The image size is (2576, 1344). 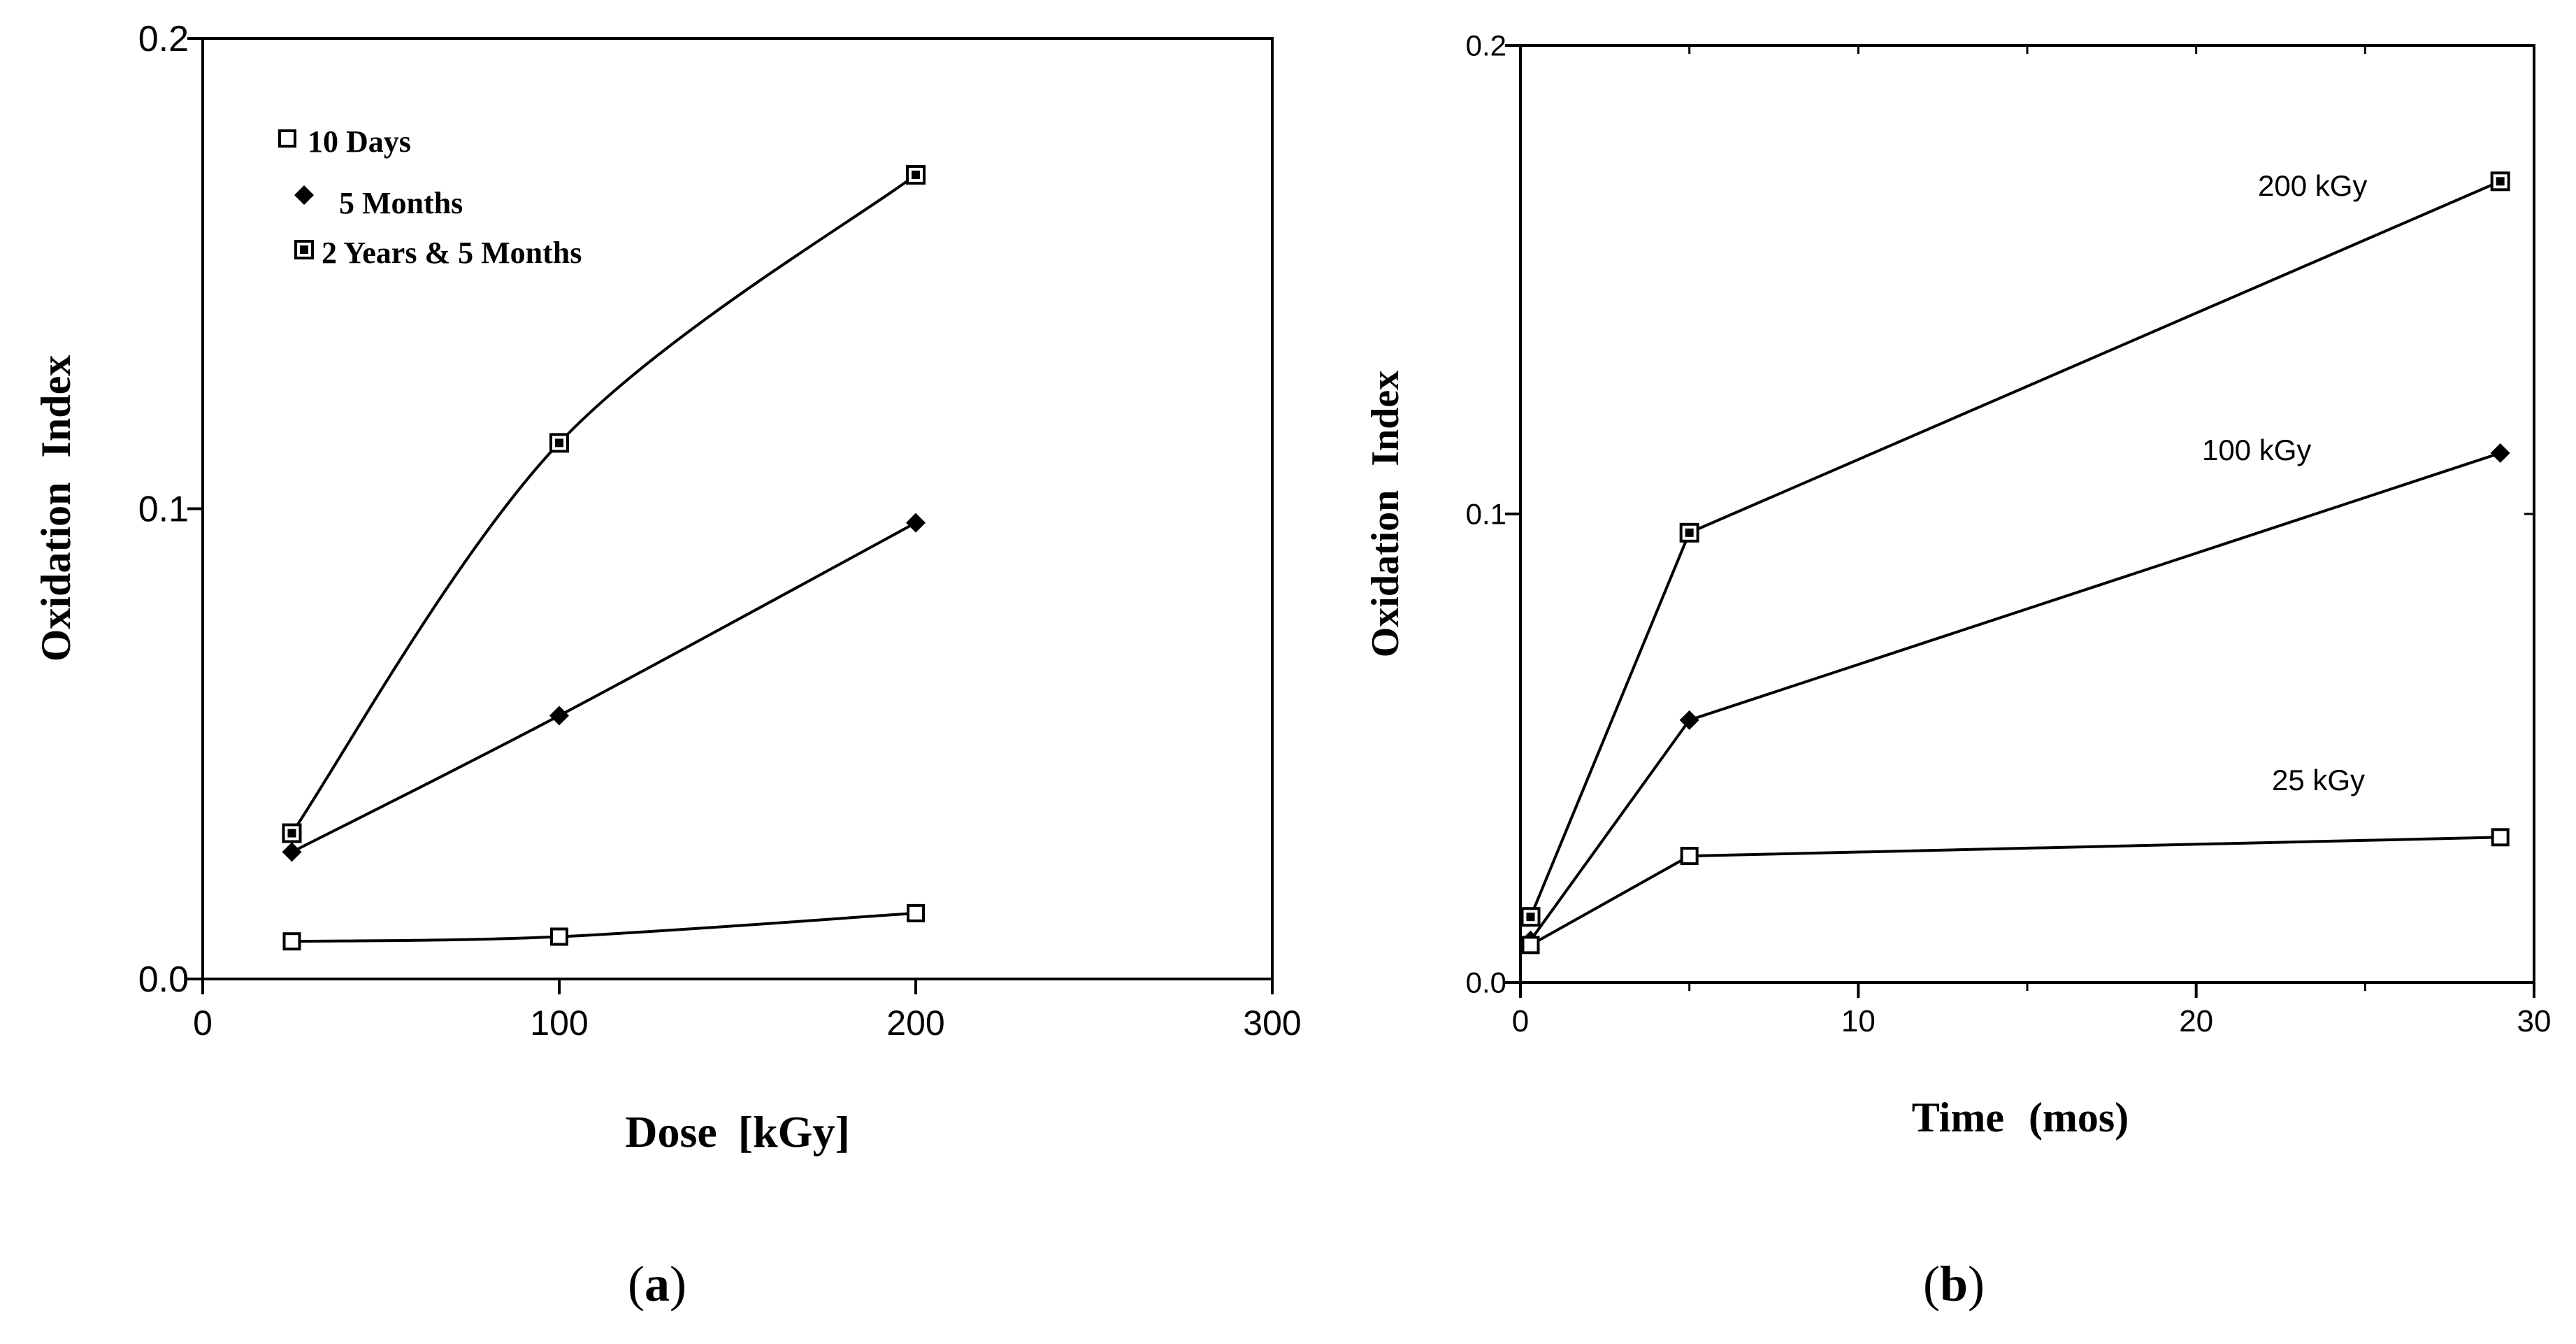 I want to click on series-line-b-25-kgy, so click(x=2015, y=891).